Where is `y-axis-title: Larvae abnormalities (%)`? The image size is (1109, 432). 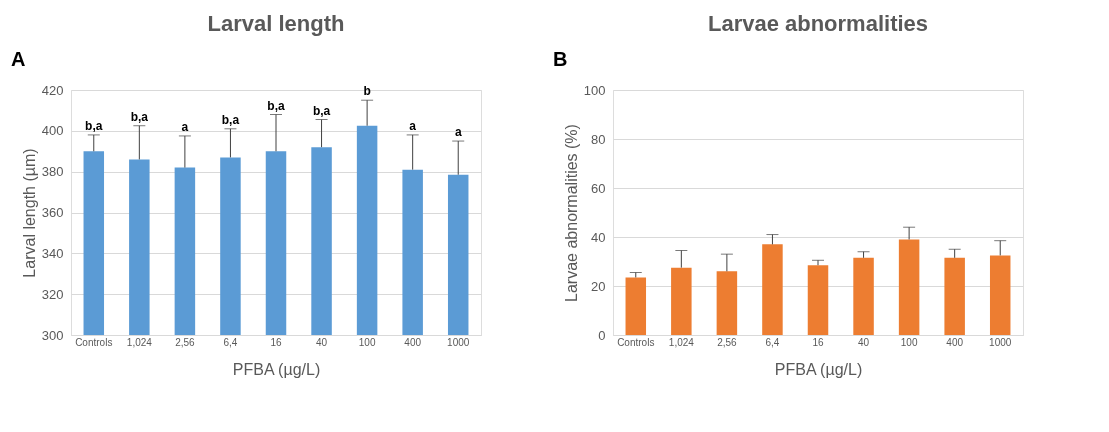 y-axis-title: Larvae abnormalities (%) is located at coordinates (571, 213).